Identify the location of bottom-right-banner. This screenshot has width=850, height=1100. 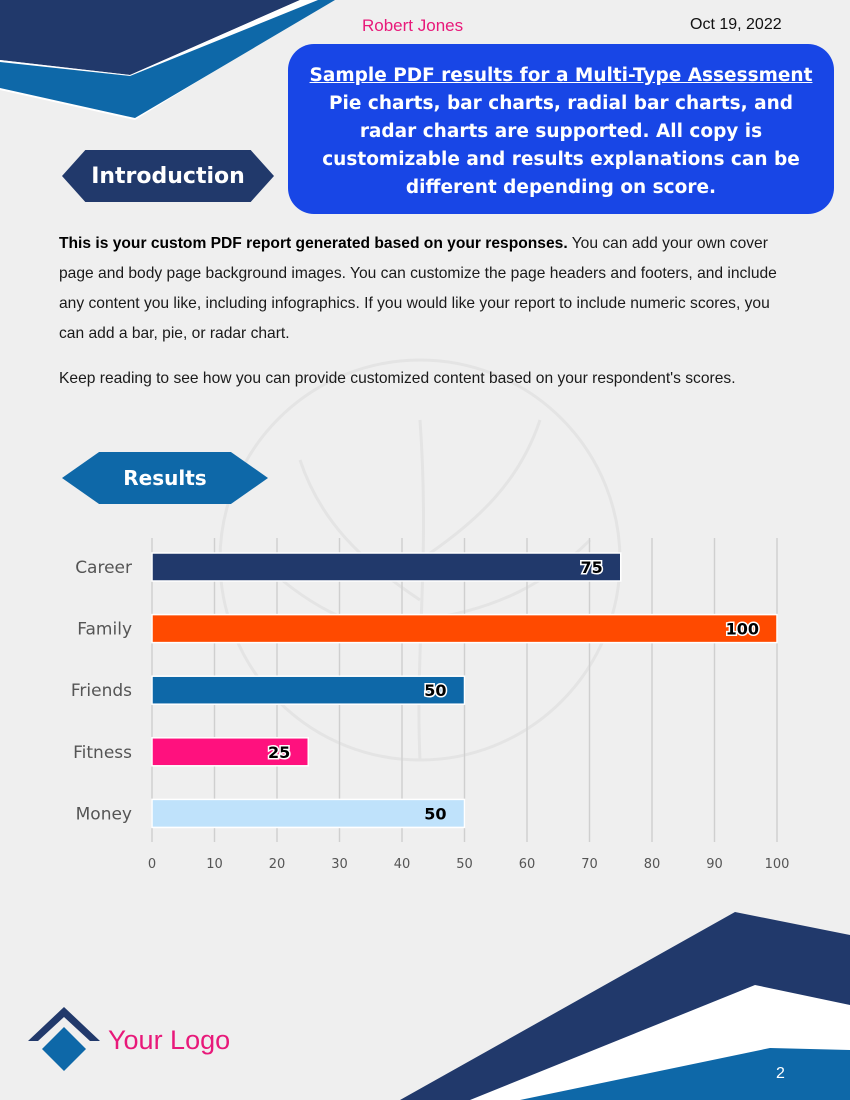
(625, 1006).